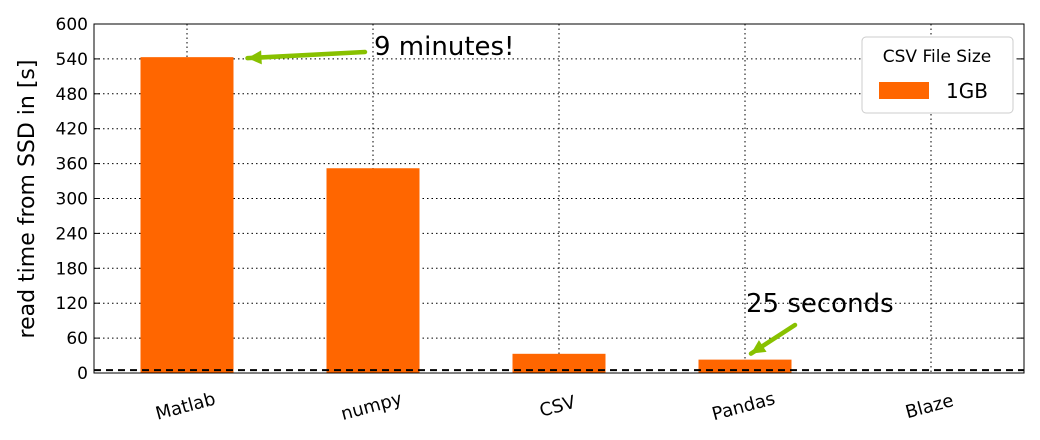  Describe the element at coordinates (820, 304) in the screenshot. I see `annotation-text: 25 seconds` at that location.